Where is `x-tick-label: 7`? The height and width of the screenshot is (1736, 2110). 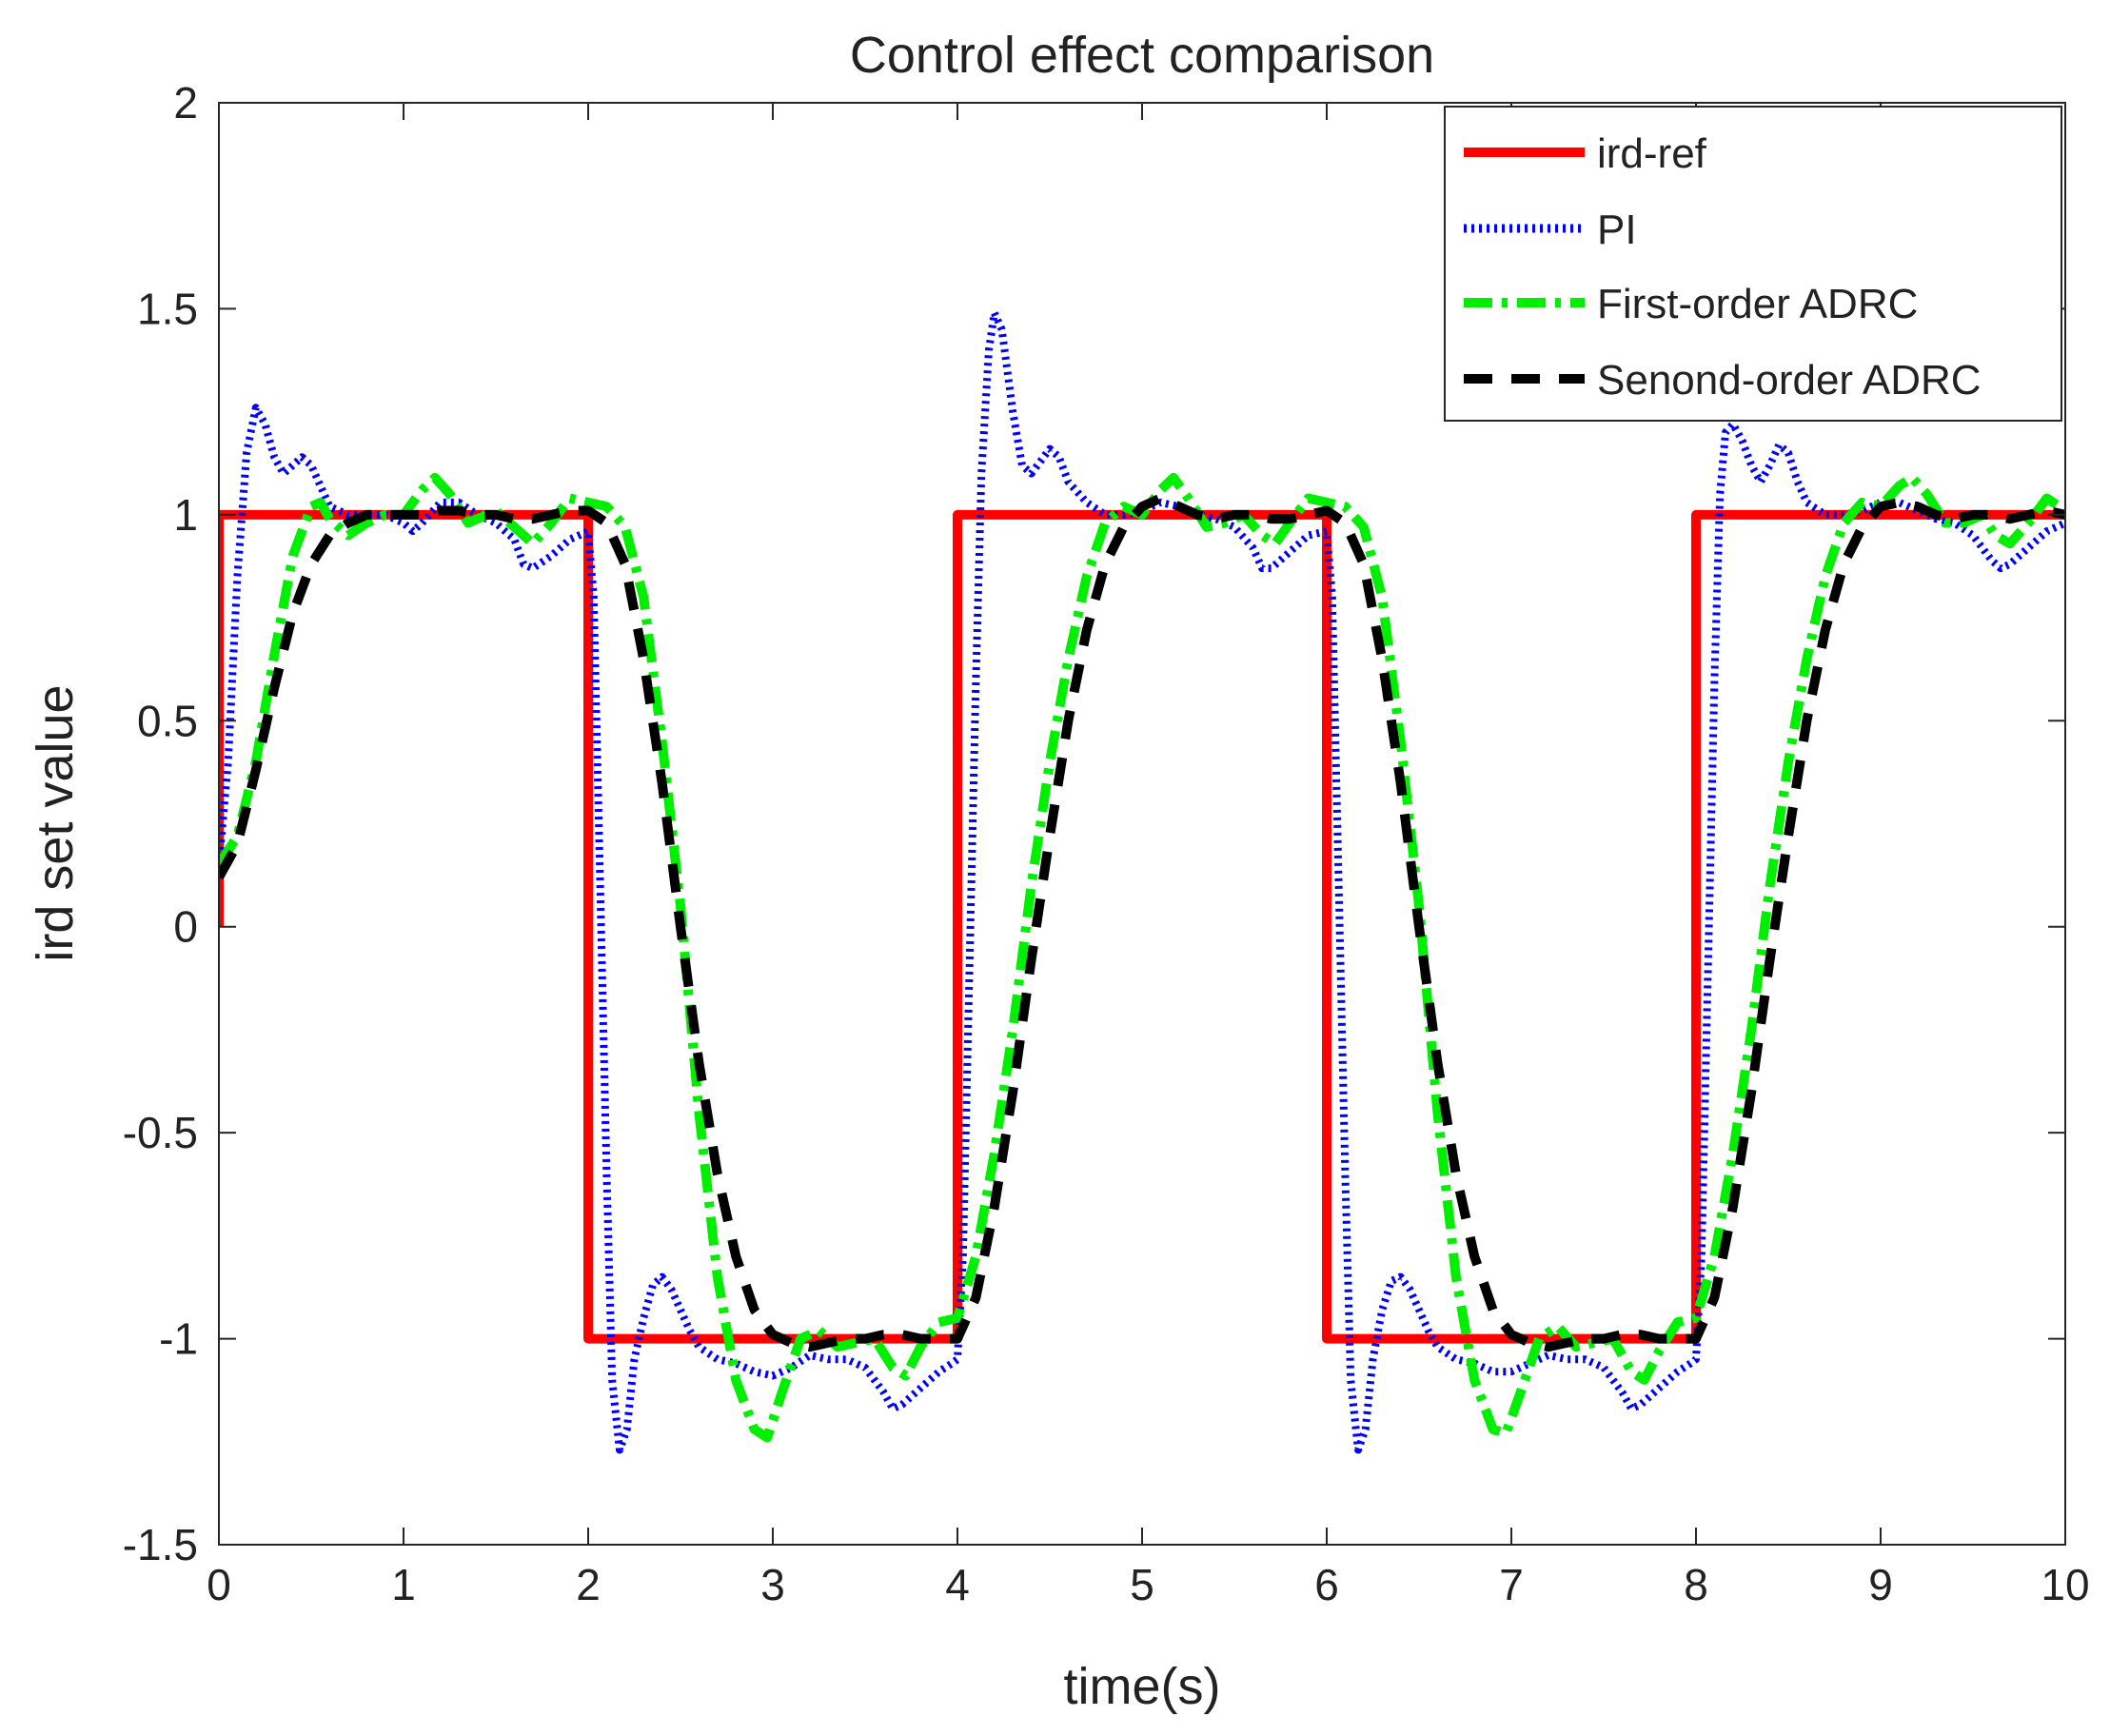 x-tick-label: 7 is located at coordinates (1511, 1584).